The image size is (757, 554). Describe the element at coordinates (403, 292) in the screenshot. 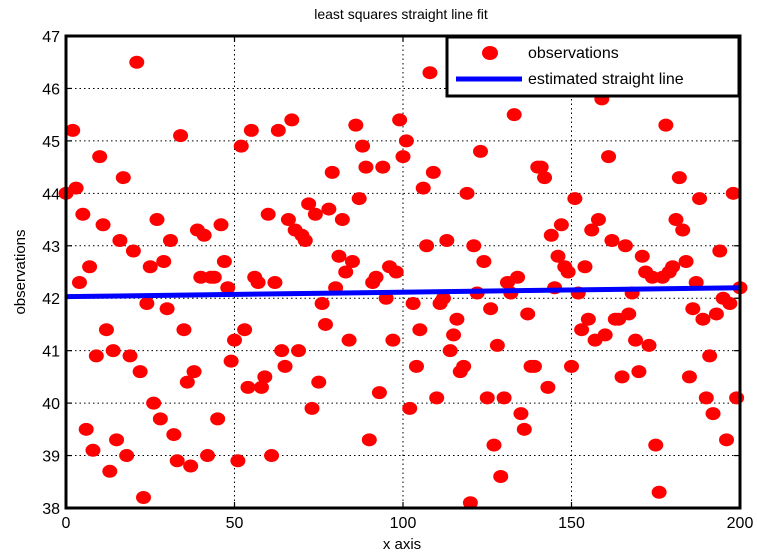

I see `fit-line-group` at that location.